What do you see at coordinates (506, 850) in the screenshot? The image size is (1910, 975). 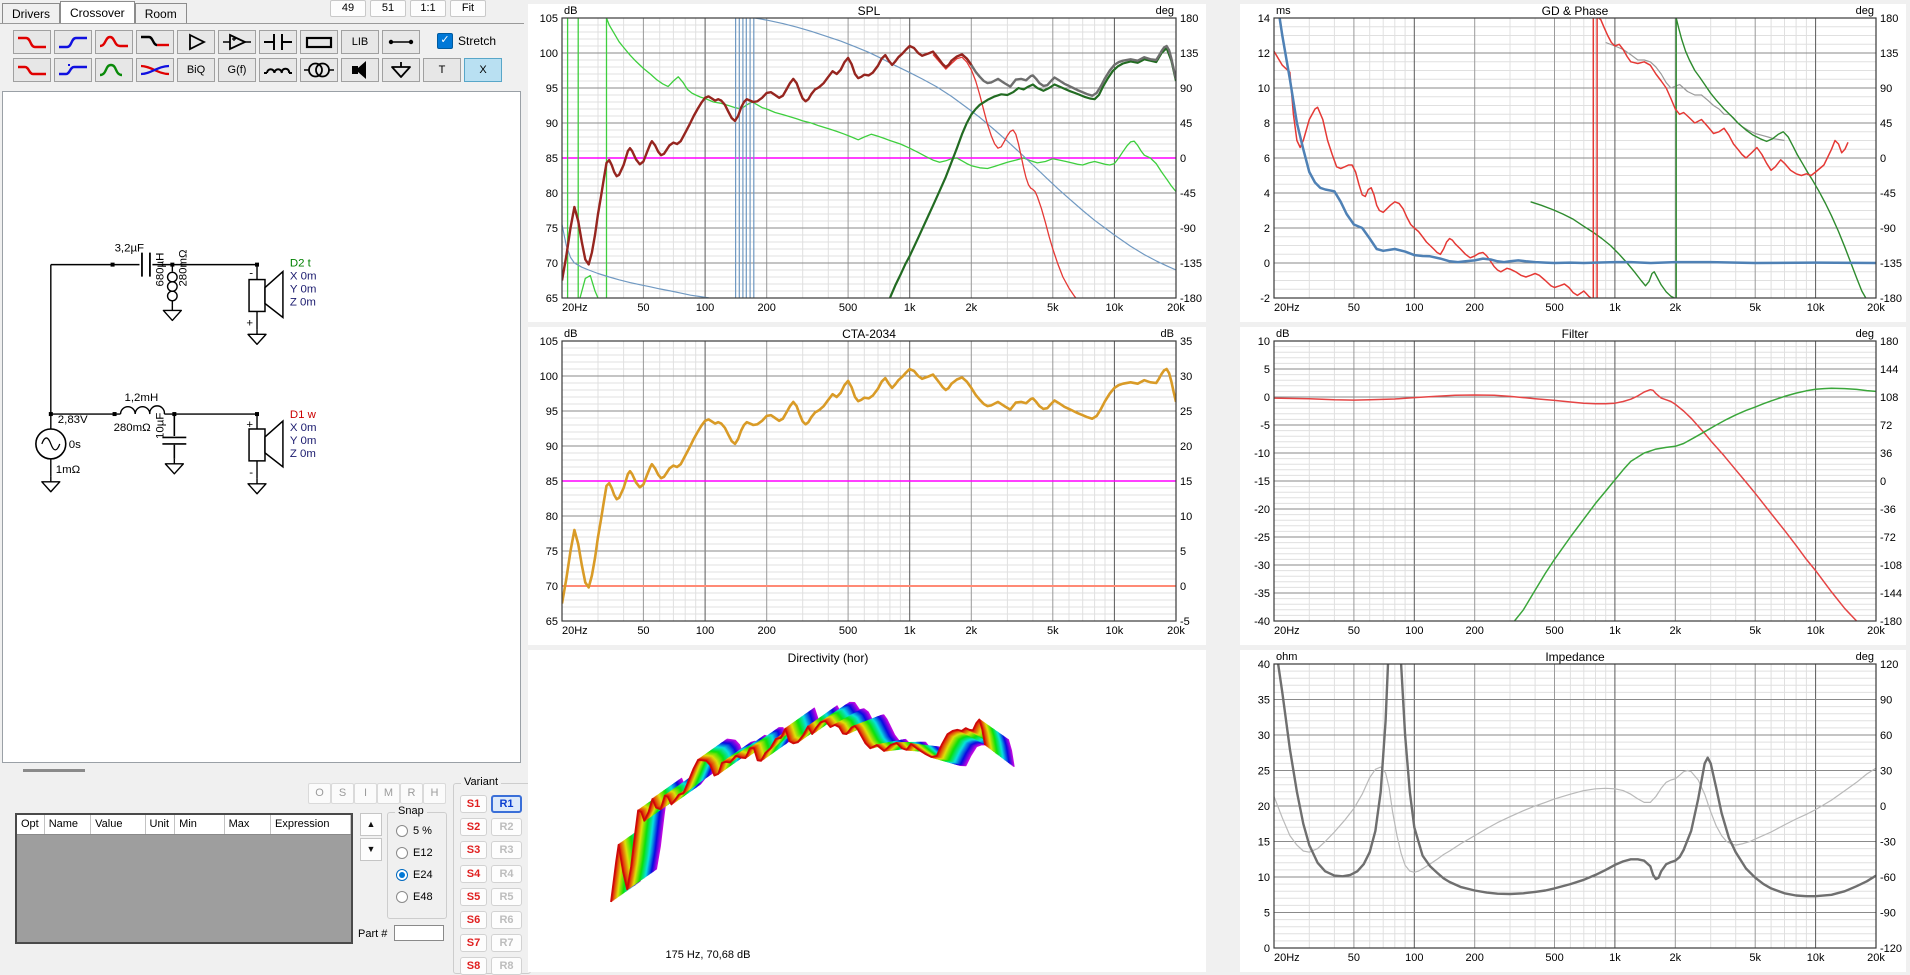 I see `variant-result-r3: R3` at bounding box center [506, 850].